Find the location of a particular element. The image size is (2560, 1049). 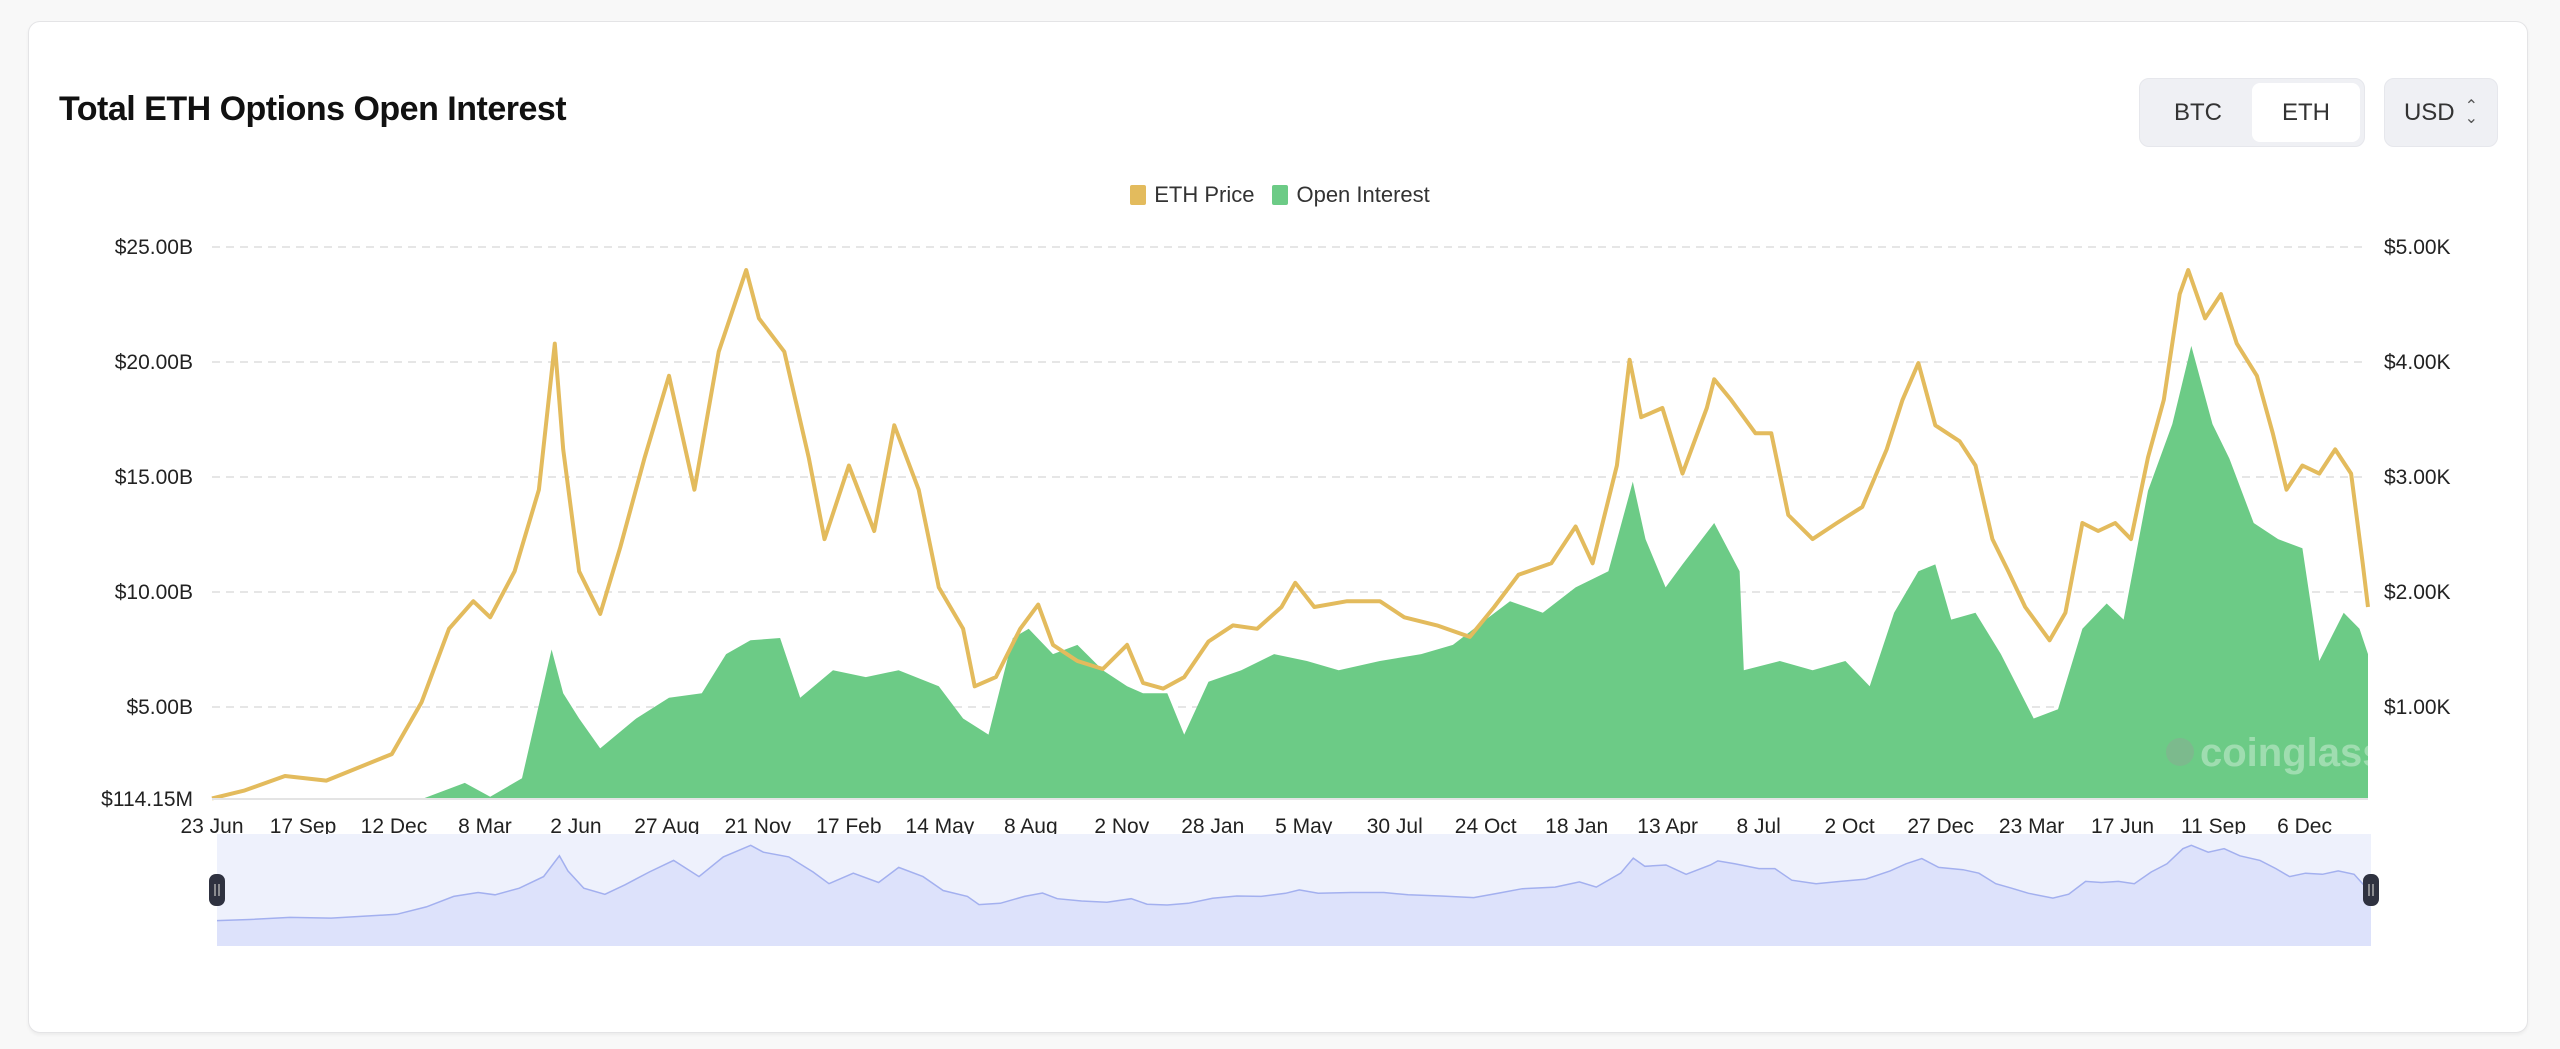

y-right-tick-label: $2.00K is located at coordinates (2417, 592).